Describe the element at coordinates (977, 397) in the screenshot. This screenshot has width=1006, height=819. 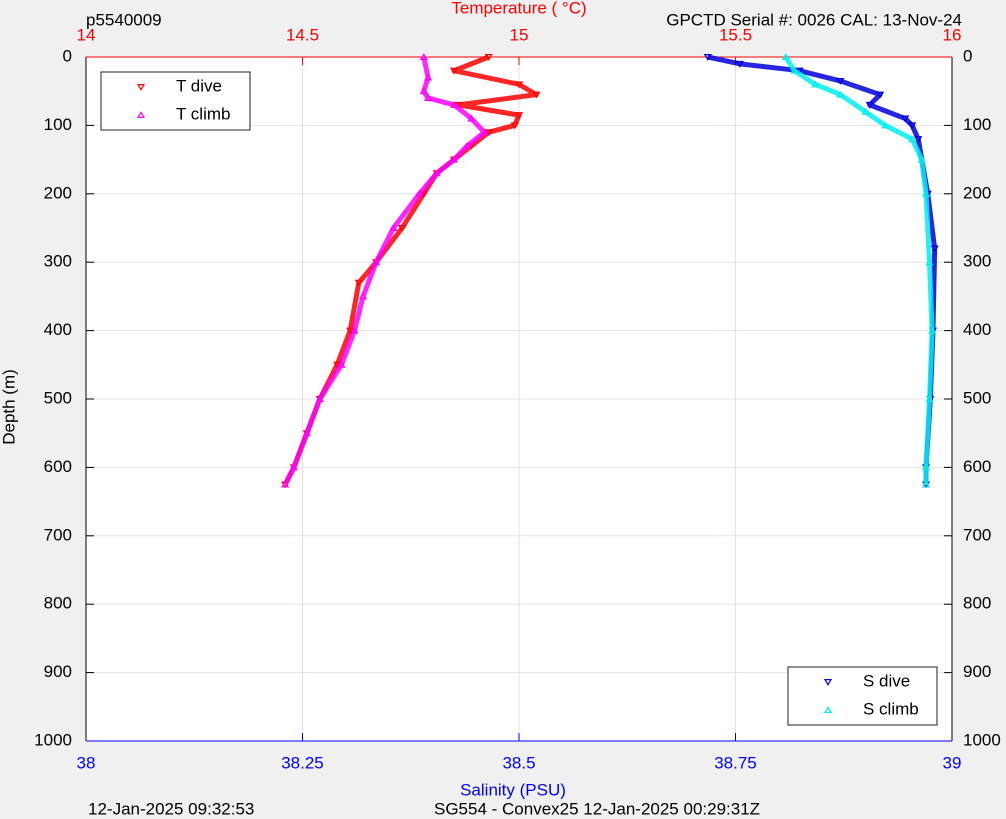
I see `y2-tick-label: 500` at that location.